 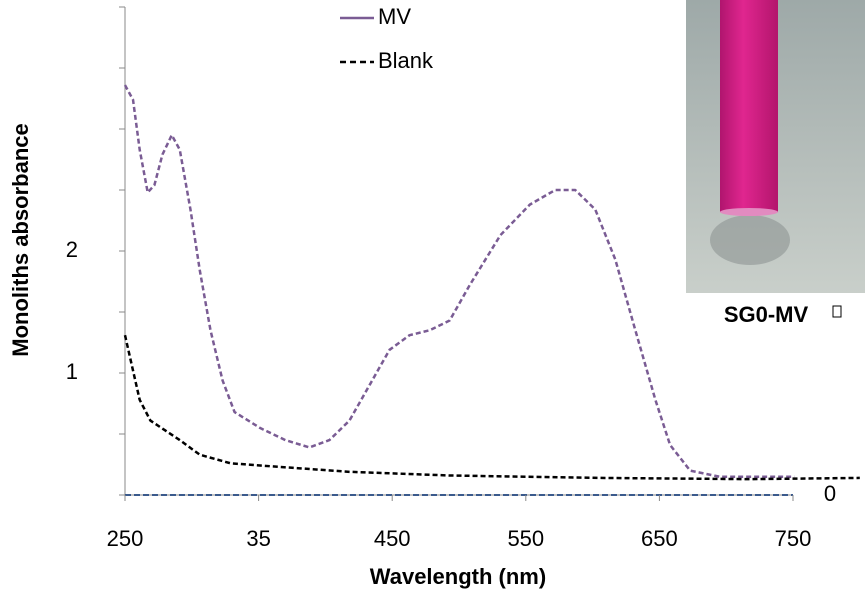 I want to click on image-caption: SG0-MV, so click(x=766, y=314).